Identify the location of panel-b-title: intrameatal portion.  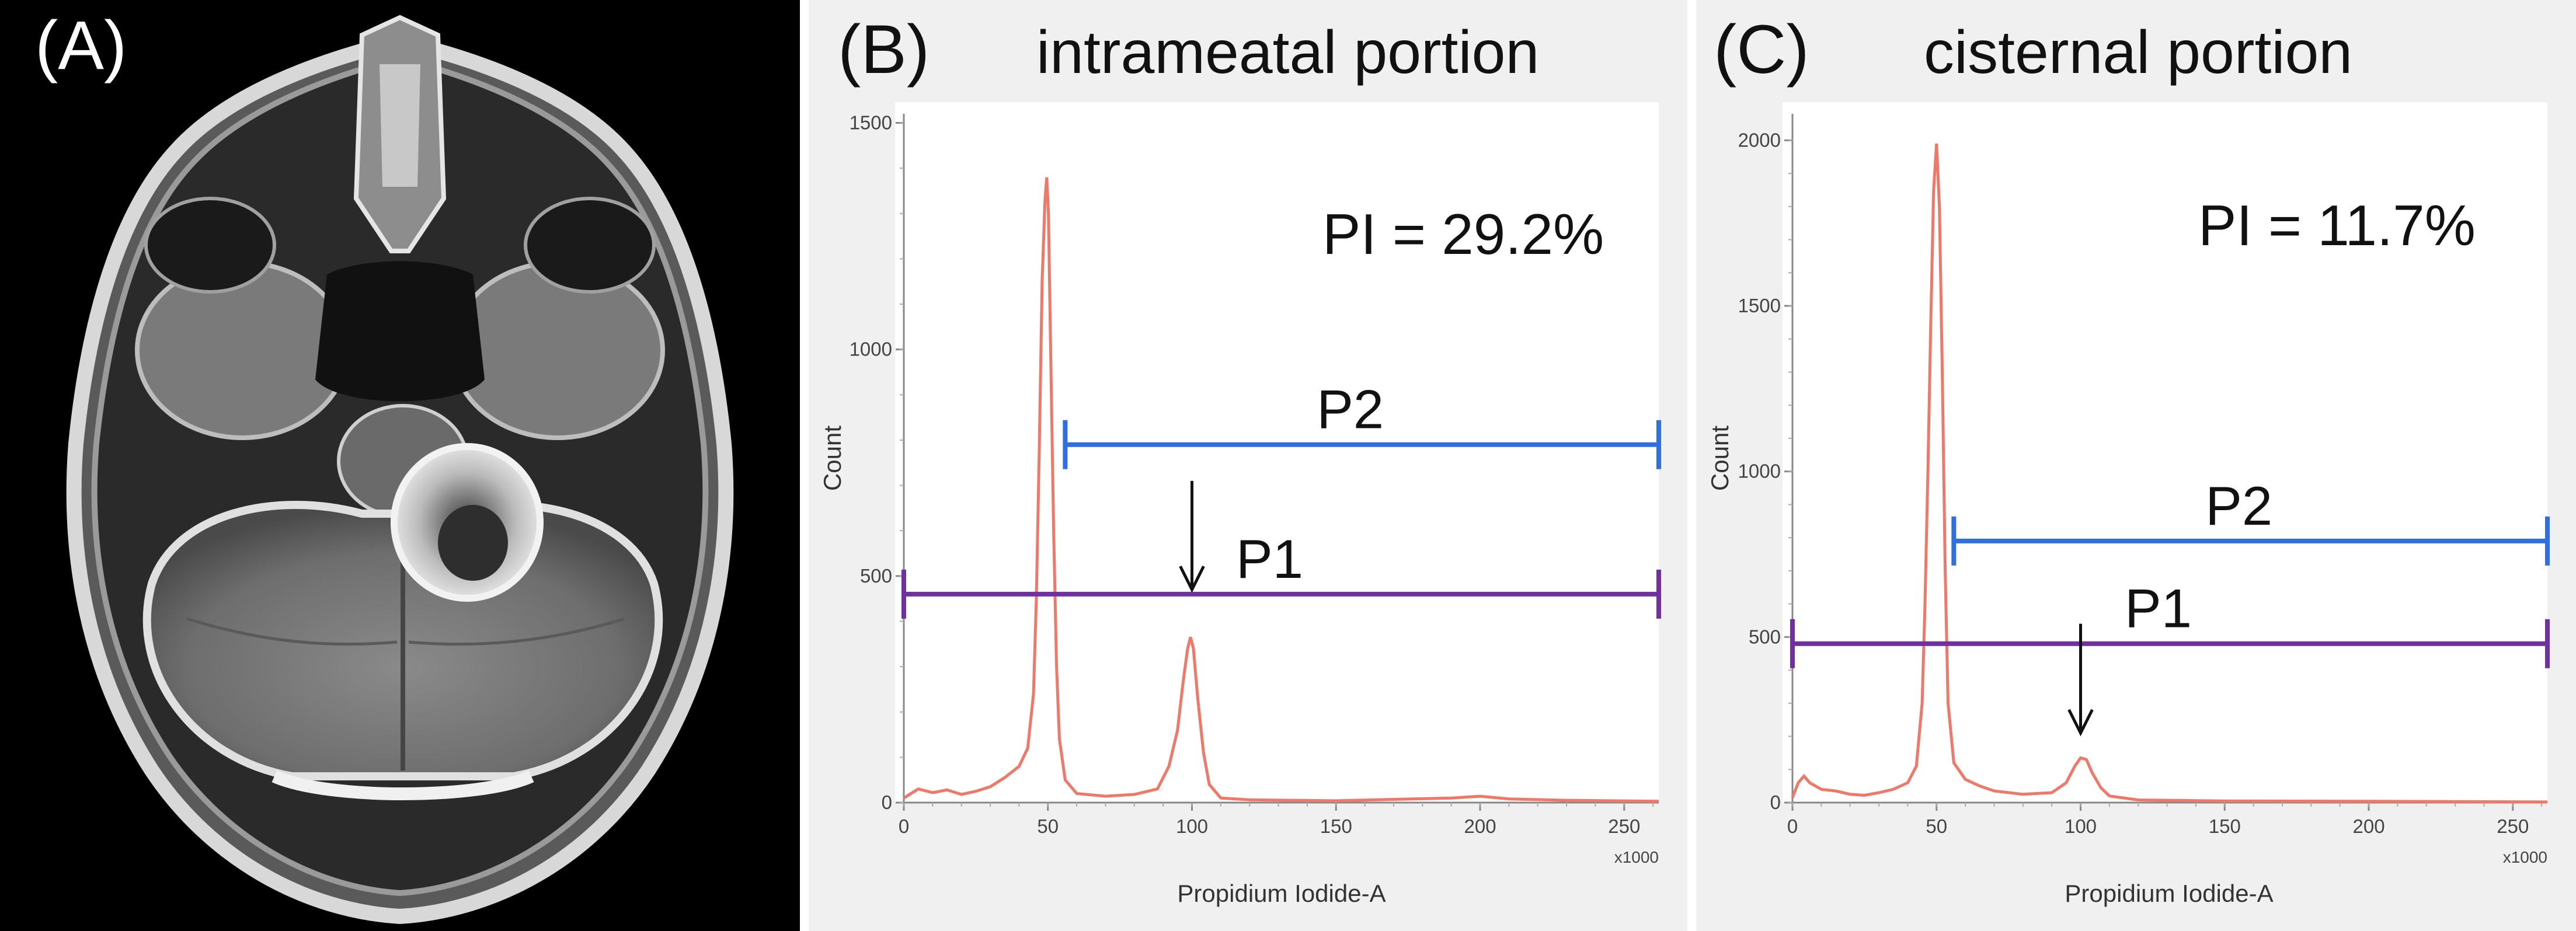
(1287, 52).